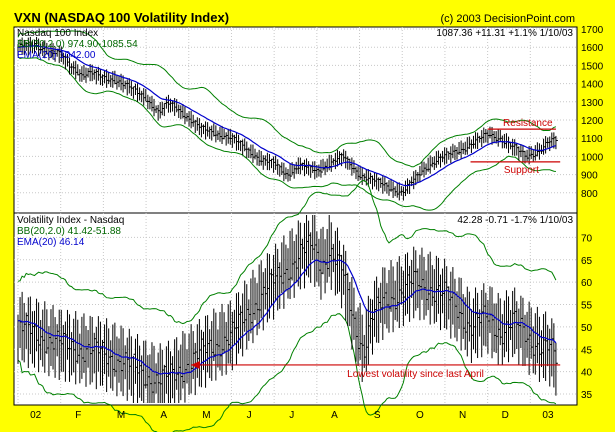 The width and height of the screenshot is (615, 432). I want to click on volatility-y-tick-label: 65, so click(587, 261).